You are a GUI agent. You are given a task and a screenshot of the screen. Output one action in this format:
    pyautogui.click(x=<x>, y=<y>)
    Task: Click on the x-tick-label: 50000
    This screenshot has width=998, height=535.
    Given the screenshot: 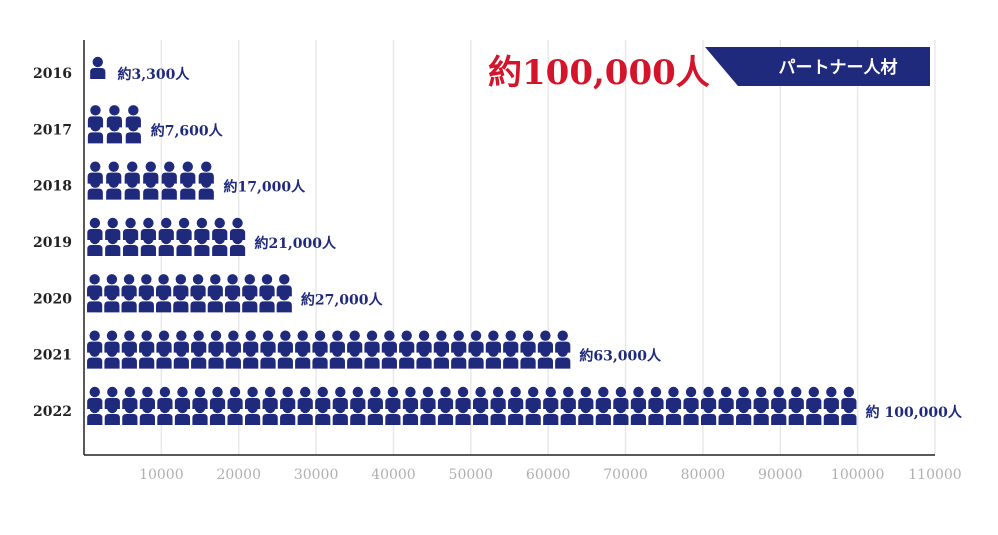 What is the action you would take?
    pyautogui.click(x=471, y=475)
    